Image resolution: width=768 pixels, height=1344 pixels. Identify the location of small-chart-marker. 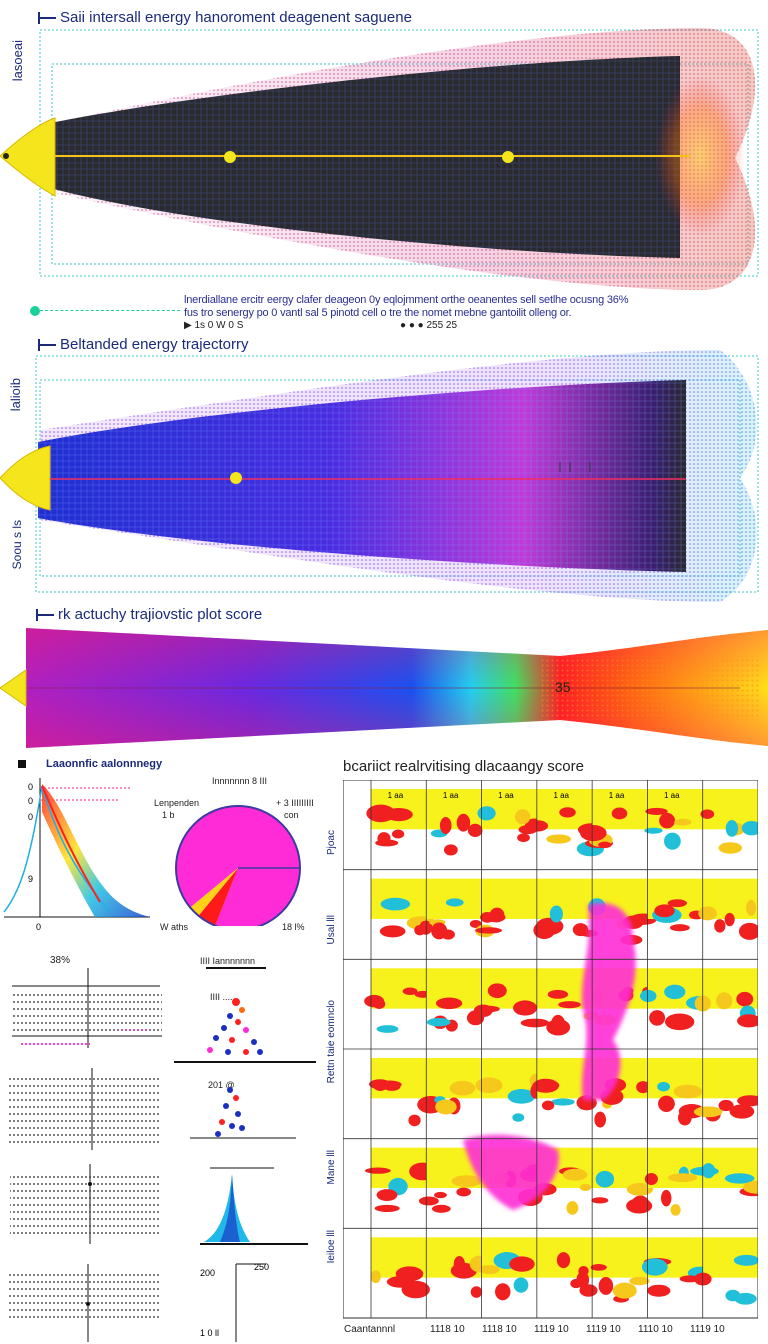
(22, 764).